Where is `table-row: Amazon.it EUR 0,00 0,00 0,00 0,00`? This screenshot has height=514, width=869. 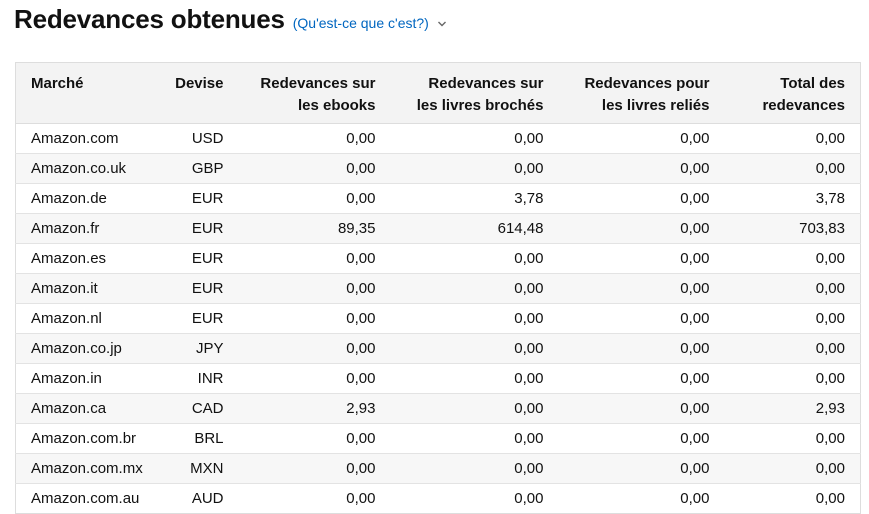
table-row: Amazon.it EUR 0,00 0,00 0,00 0,00 is located at coordinates (438, 288).